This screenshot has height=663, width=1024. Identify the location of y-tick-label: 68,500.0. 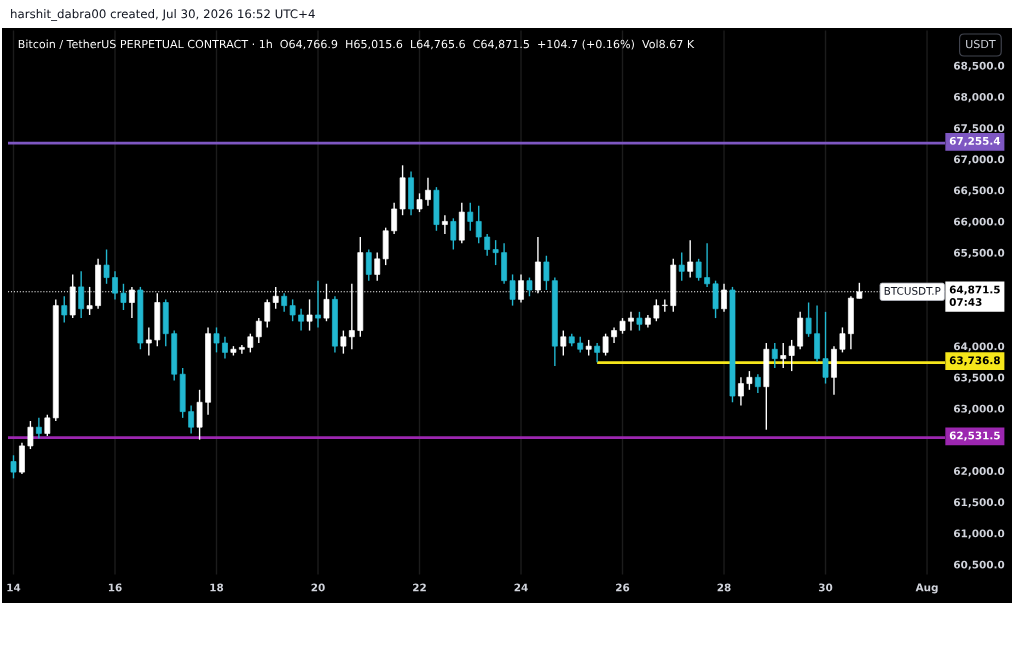
(979, 66).